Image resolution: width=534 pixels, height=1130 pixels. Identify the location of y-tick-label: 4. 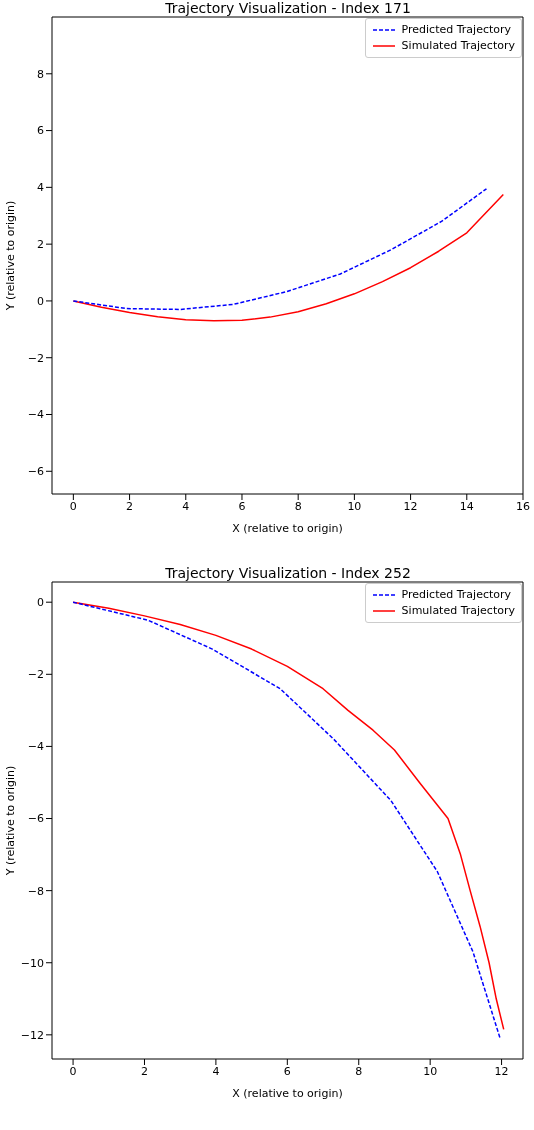
(40, 188).